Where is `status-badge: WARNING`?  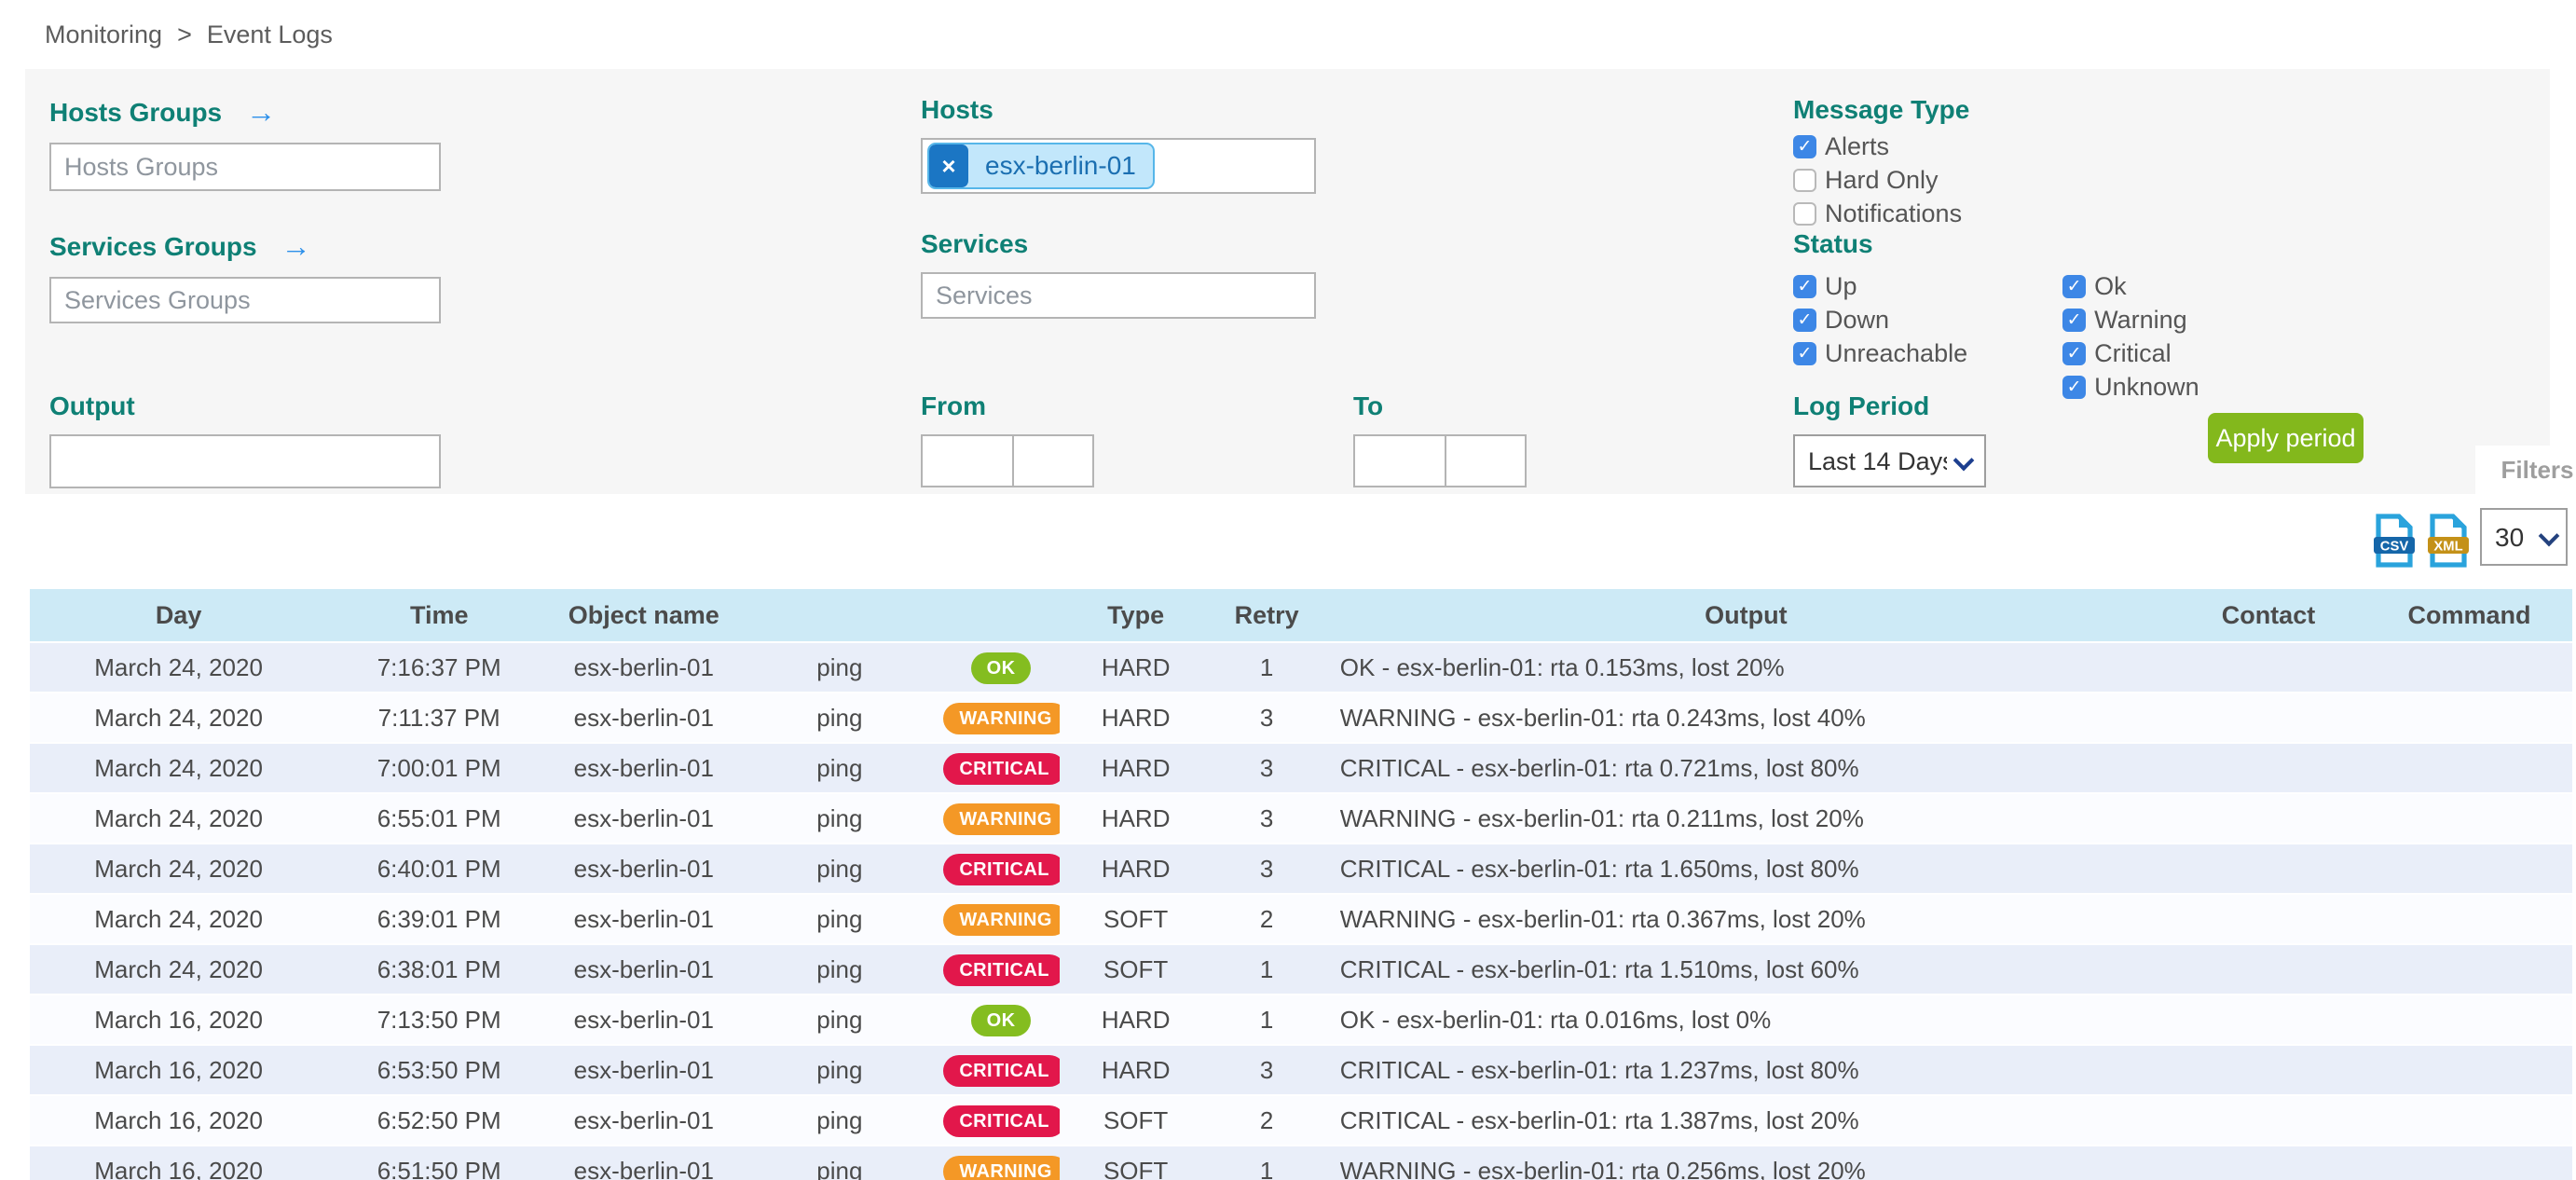 status-badge: WARNING is located at coordinates (1001, 718).